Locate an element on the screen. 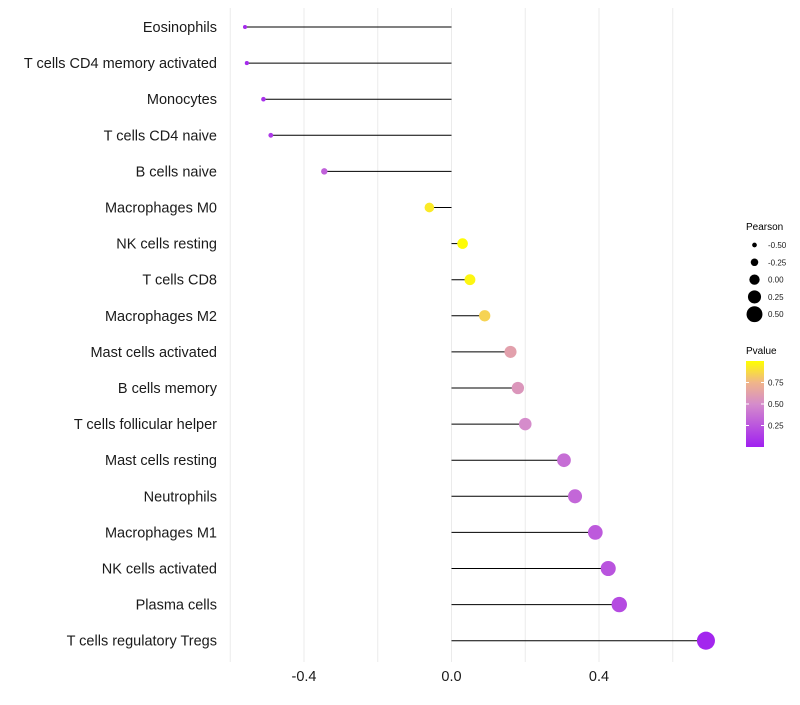  y-tick-label: NK cells activated is located at coordinates (159, 570).